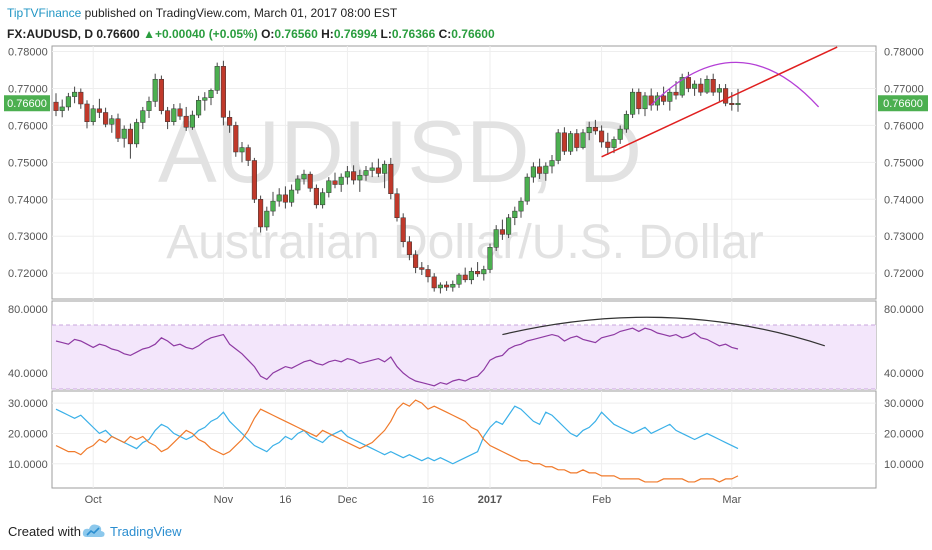 The image size is (932, 550). Describe the element at coordinates (348, 500) in the screenshot. I see `x-tick-label: Dec` at that location.